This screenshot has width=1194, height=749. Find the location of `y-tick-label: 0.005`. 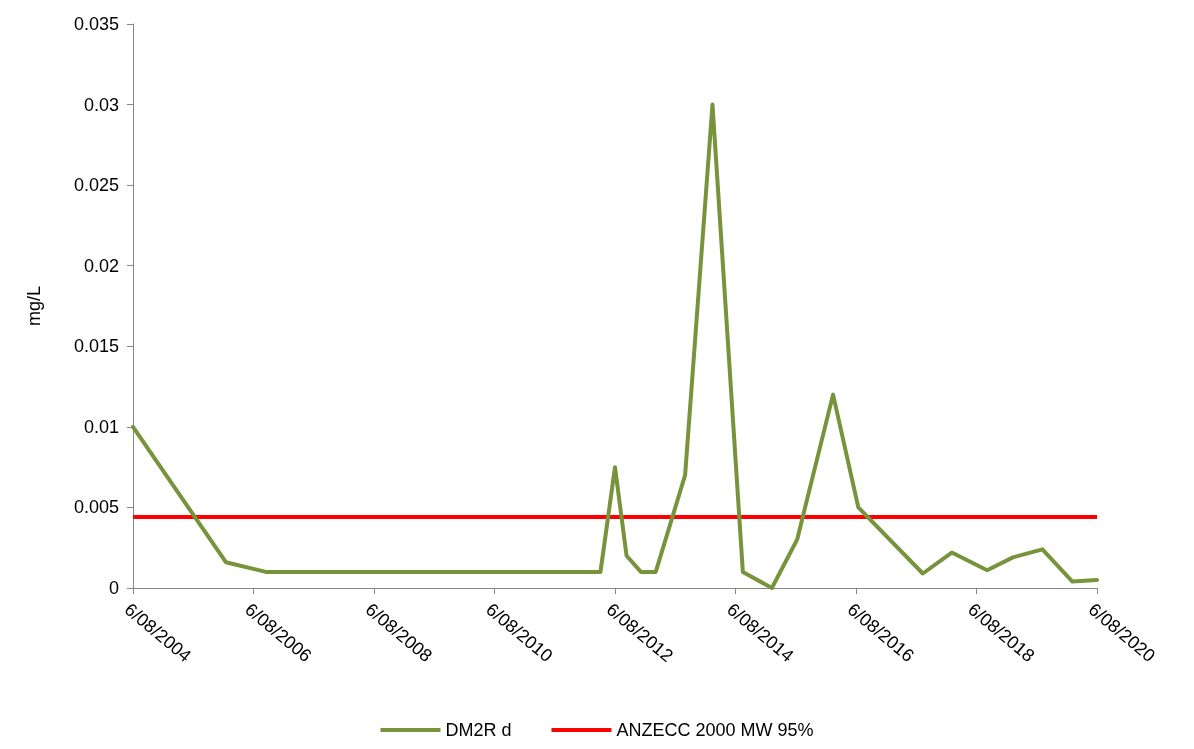

y-tick-label: 0.005 is located at coordinates (96, 507).